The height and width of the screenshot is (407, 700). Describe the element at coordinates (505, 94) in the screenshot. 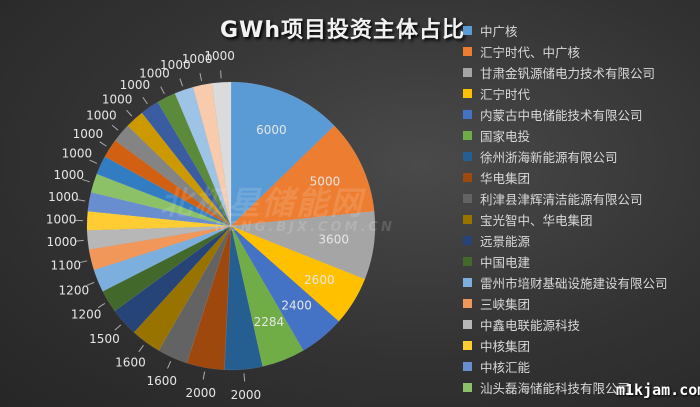

I see `legend-label: 汇宁时代` at that location.